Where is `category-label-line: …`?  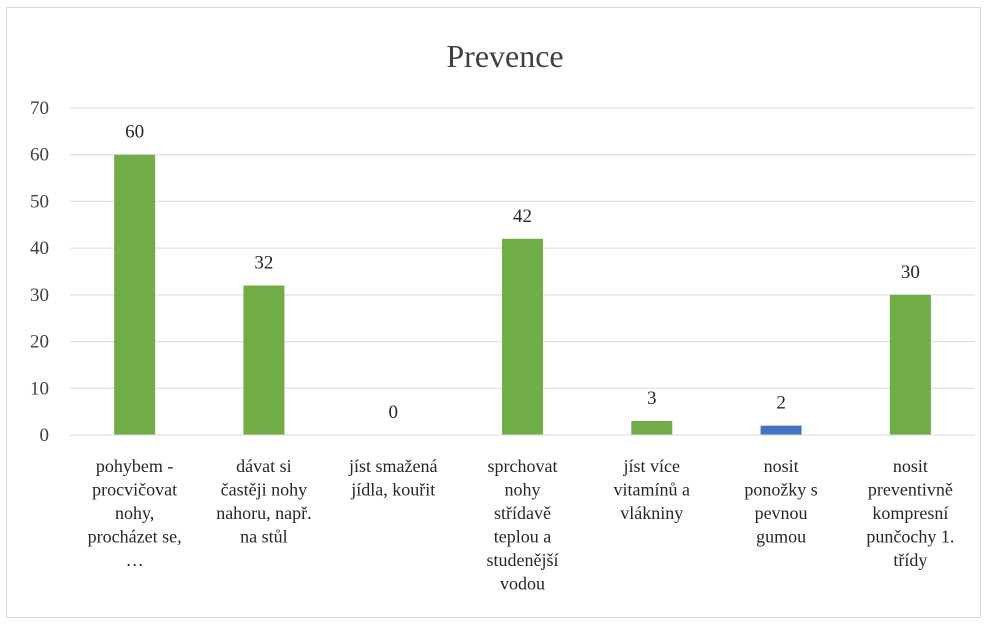
category-label-line: … is located at coordinates (135, 560).